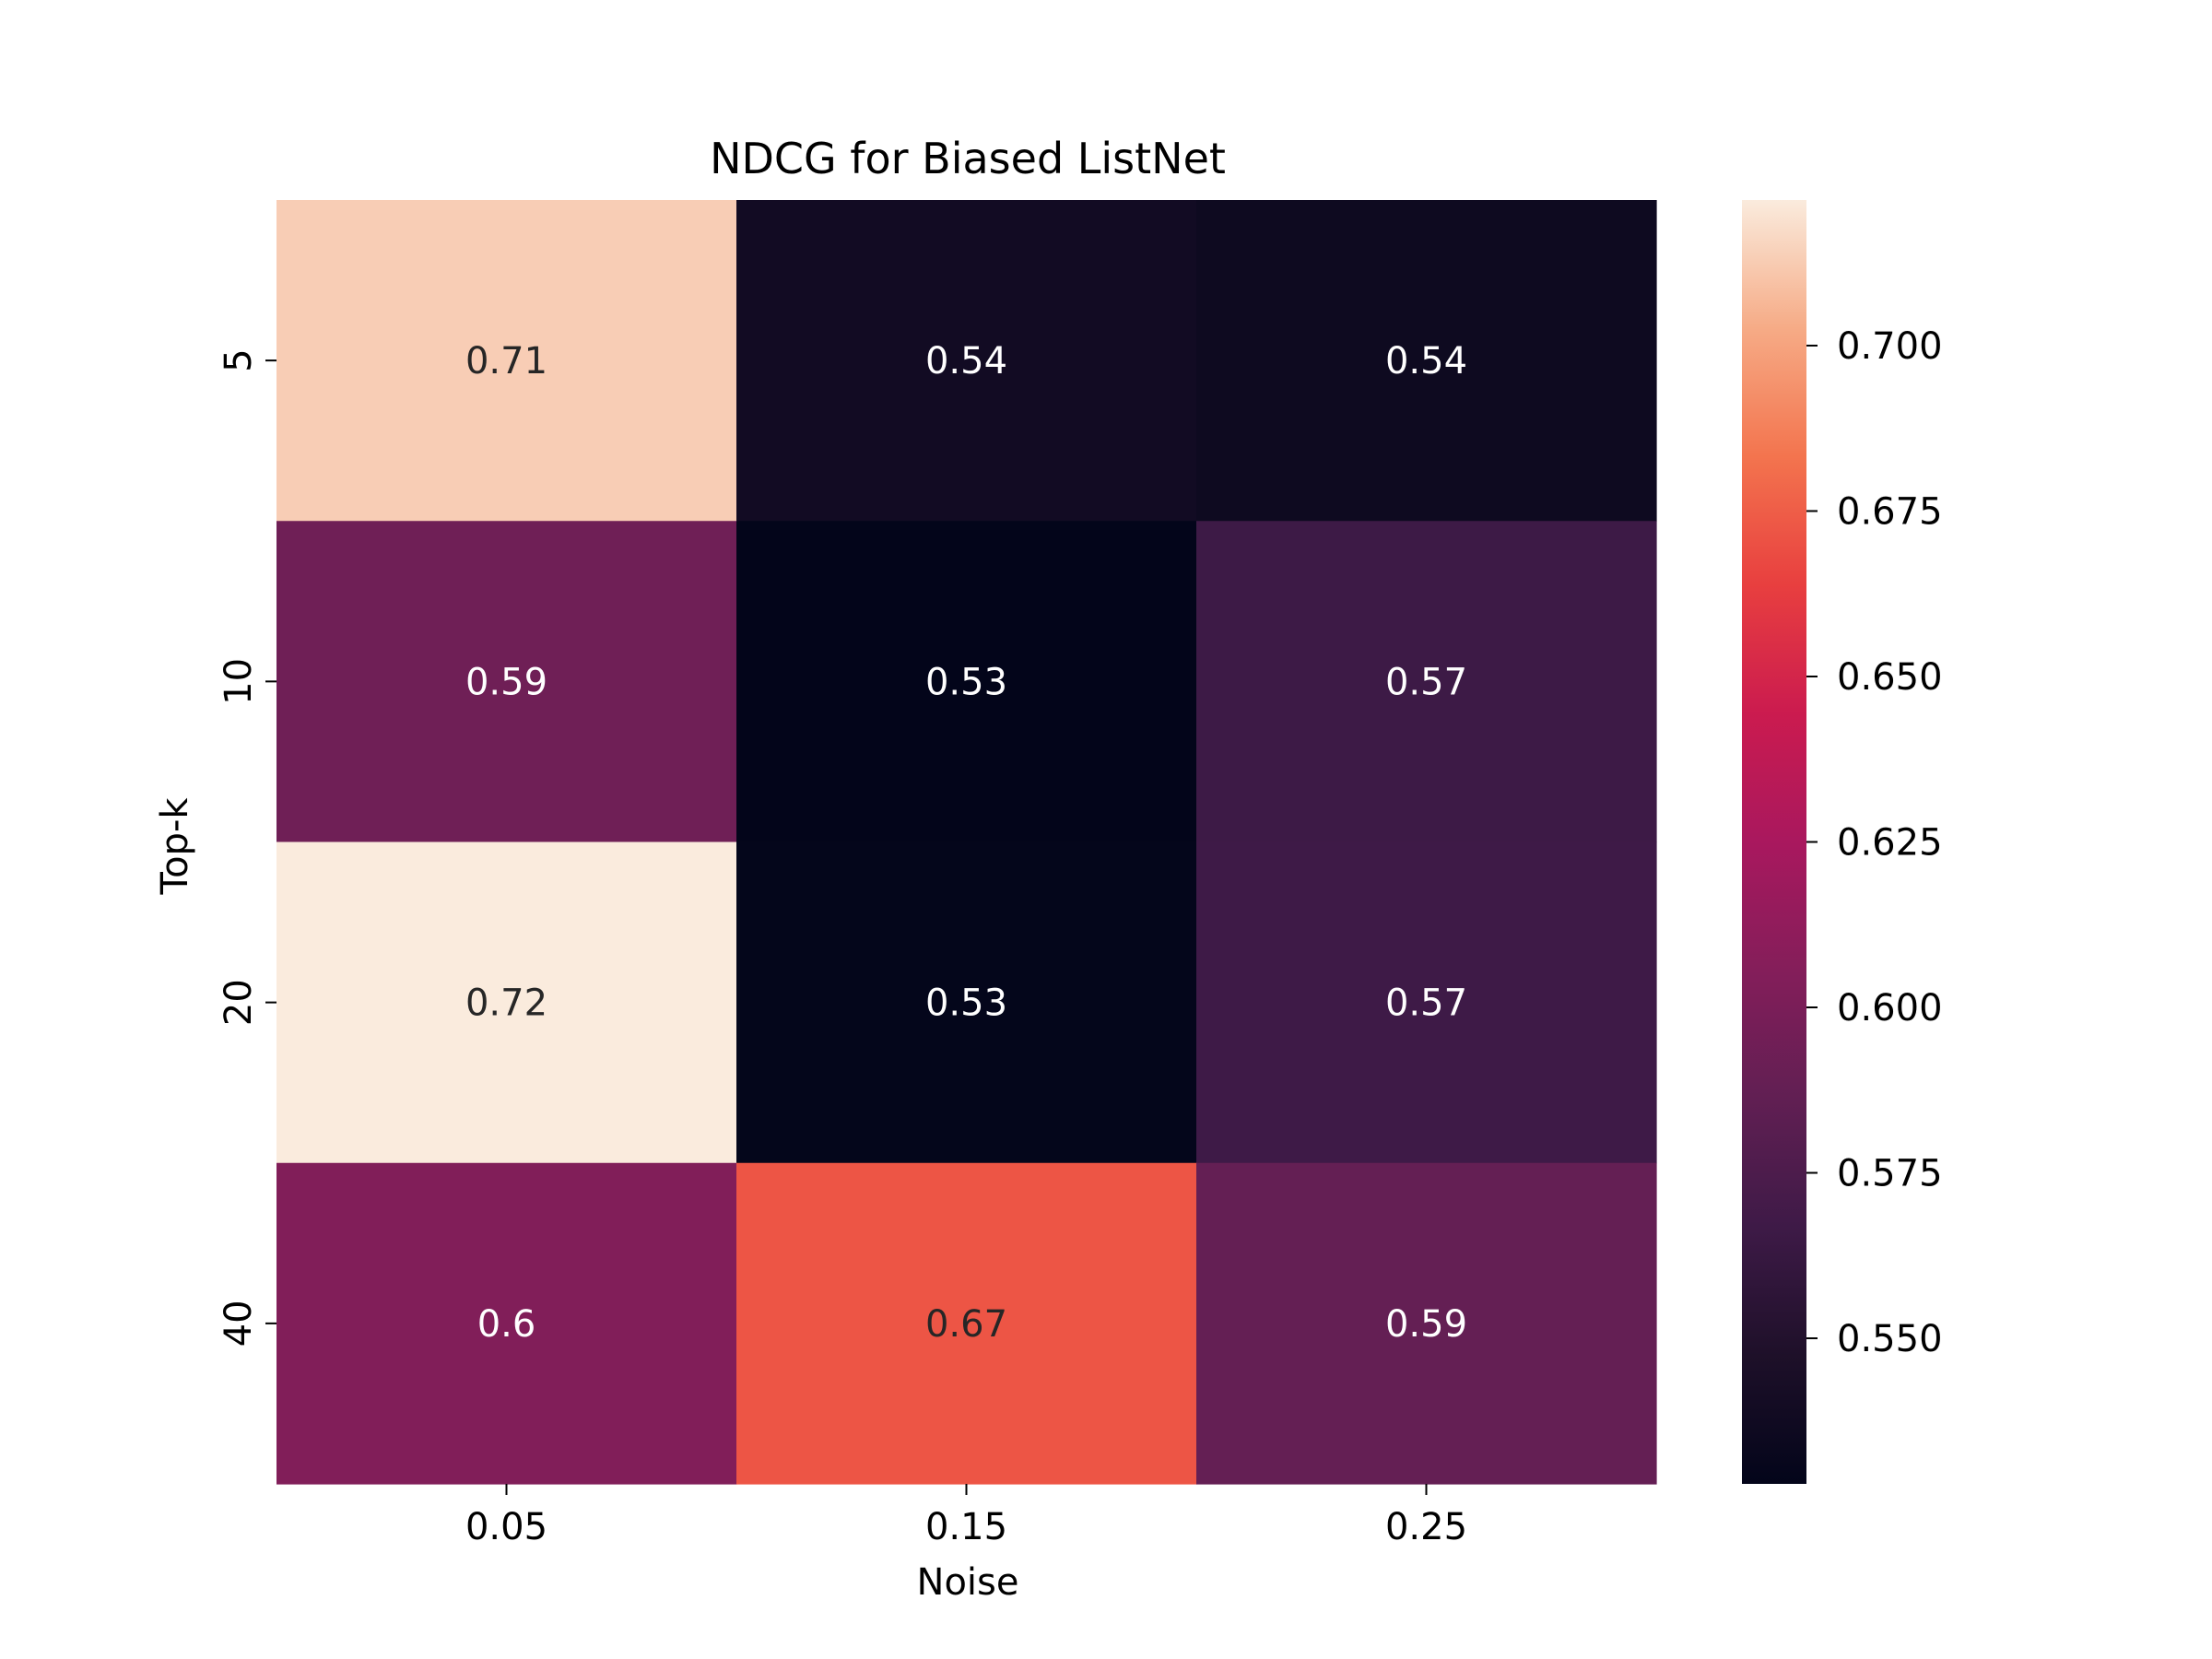 Image resolution: width=2212 pixels, height=1659 pixels. What do you see at coordinates (968, 1582) in the screenshot?
I see `x-axis-label: Noise` at bounding box center [968, 1582].